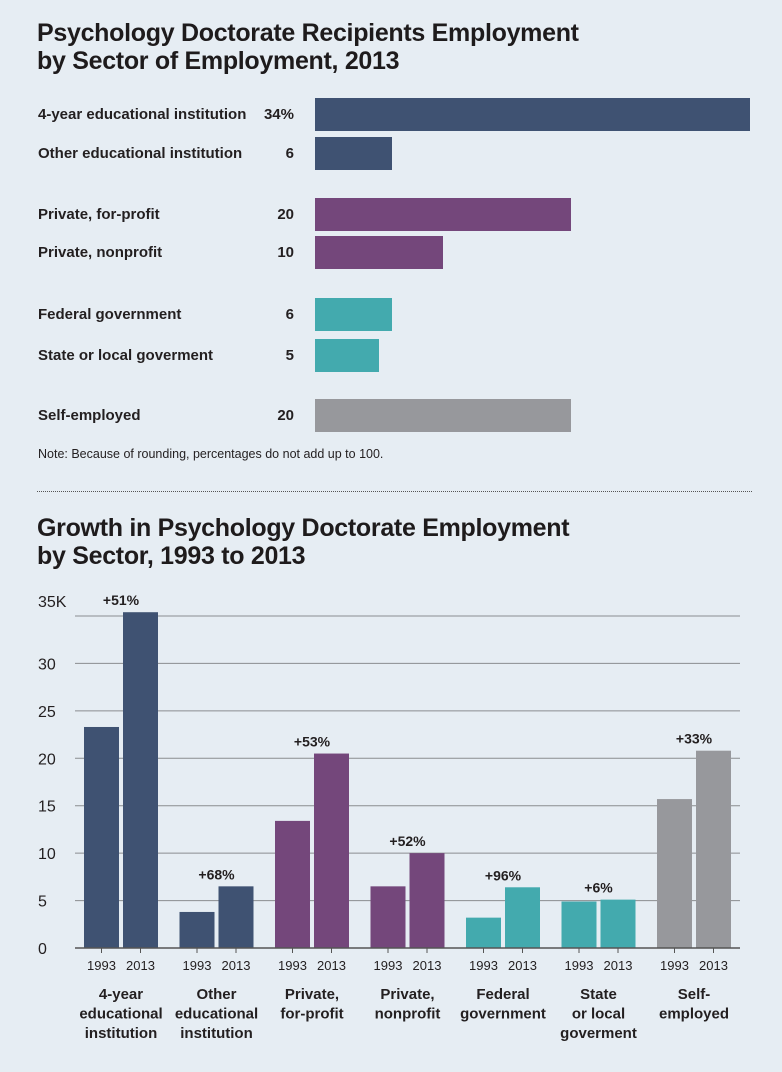  What do you see at coordinates (289, 355) in the screenshot?
I see `bar-value-label: 5` at bounding box center [289, 355].